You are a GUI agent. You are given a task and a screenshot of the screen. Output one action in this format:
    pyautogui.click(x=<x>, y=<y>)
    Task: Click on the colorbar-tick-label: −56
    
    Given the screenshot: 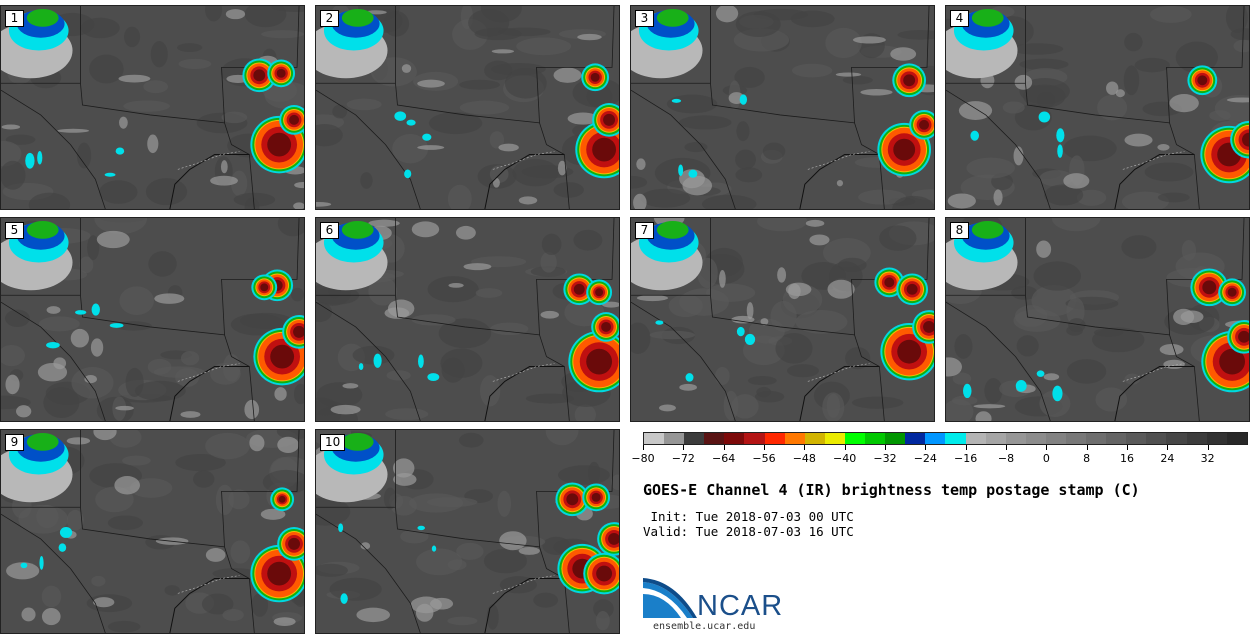 What is the action you would take?
    pyautogui.click(x=764, y=458)
    